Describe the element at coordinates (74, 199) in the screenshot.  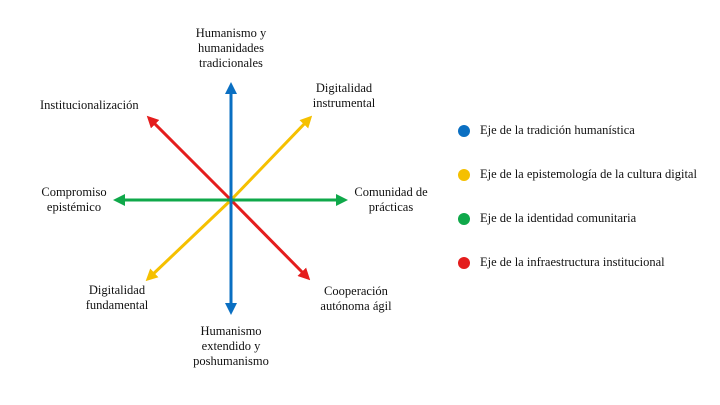
I see `label-left: Compromiso epistémico` at that location.